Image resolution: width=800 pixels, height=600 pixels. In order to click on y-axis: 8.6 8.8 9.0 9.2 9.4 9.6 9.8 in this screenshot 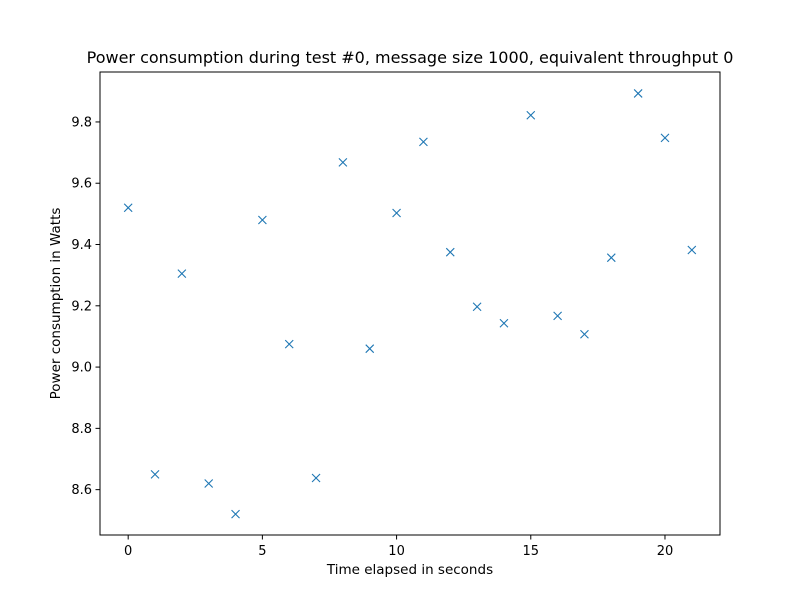, I will do `click(85, 306)`.